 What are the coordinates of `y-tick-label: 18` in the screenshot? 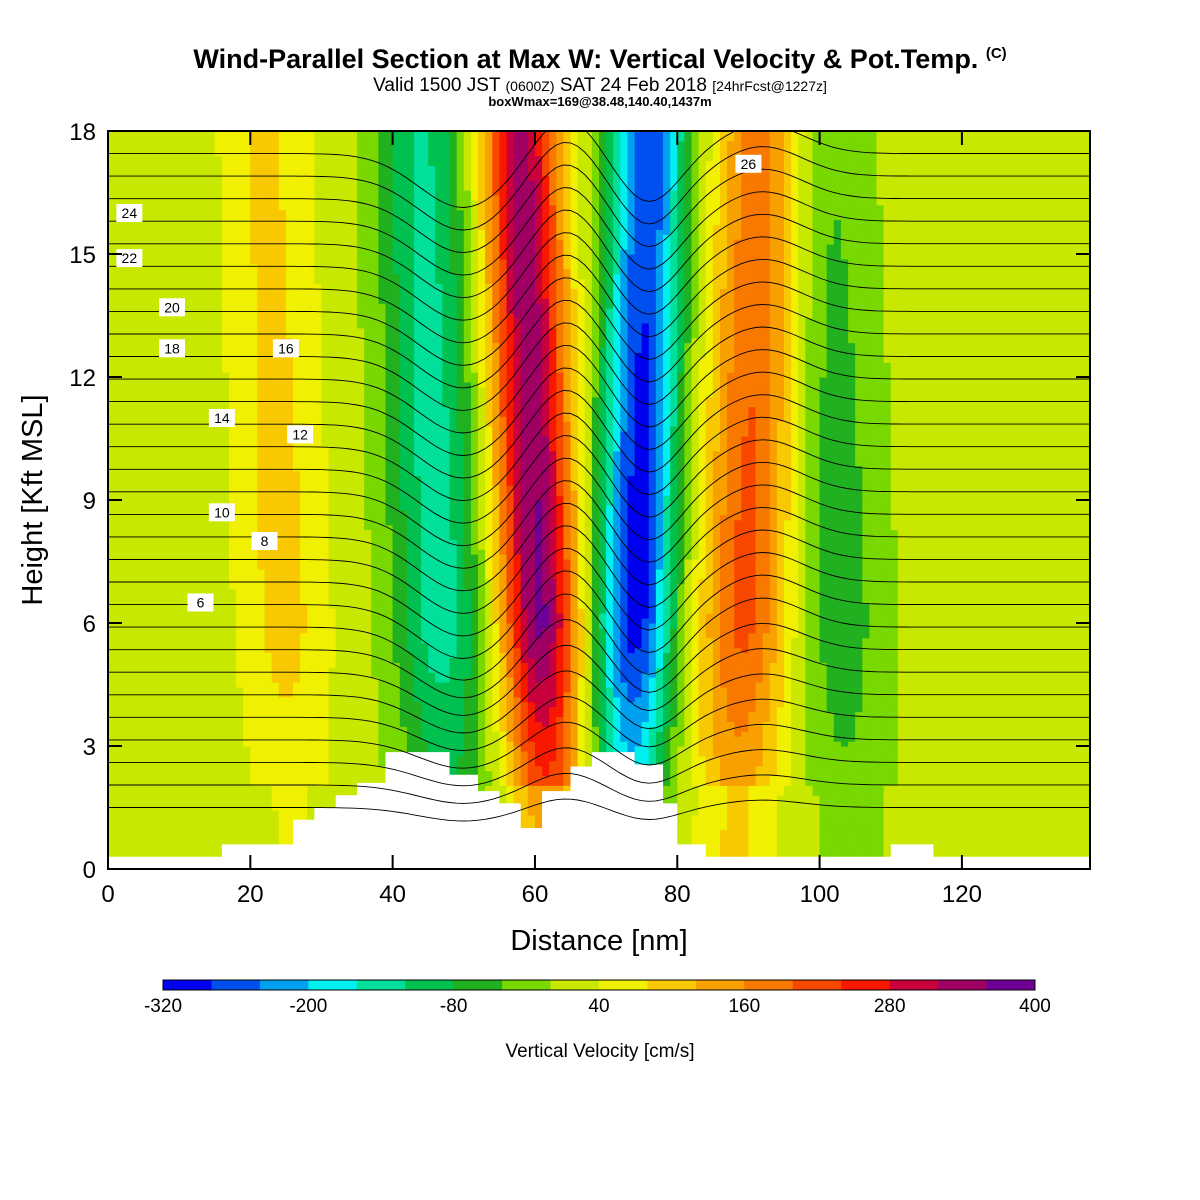 It's located at (82, 132).